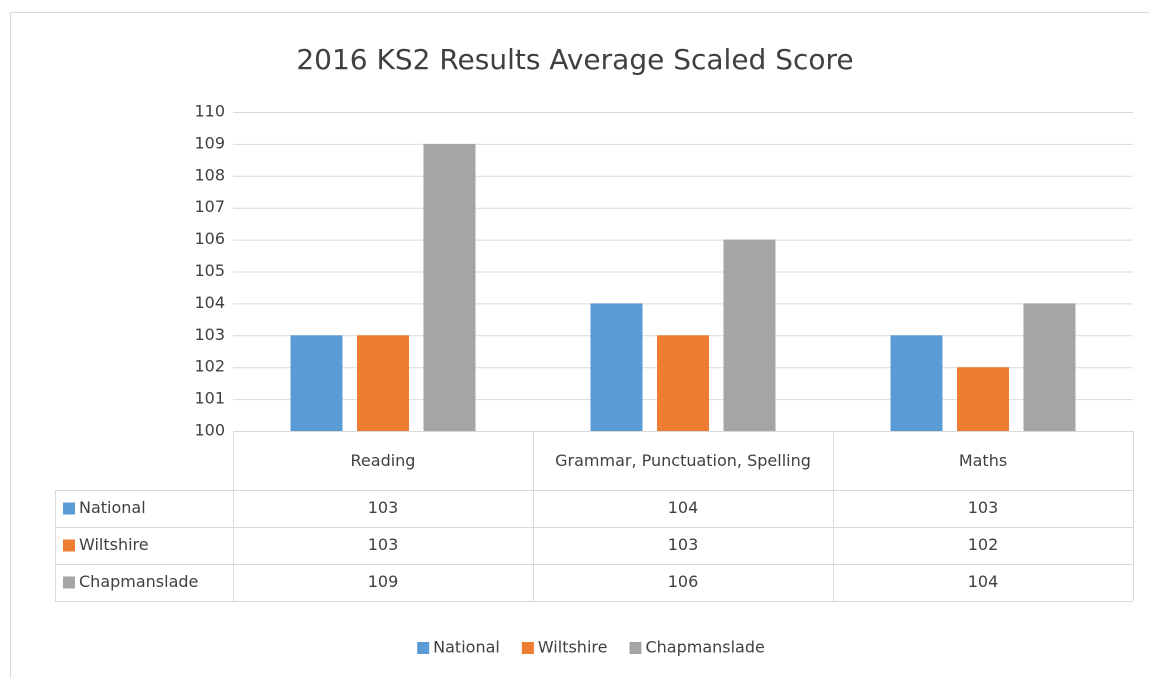 Image resolution: width=1149 pixels, height=678 pixels. I want to click on category-cell: Grammar, Punctuation, Spelling, so click(683, 460).